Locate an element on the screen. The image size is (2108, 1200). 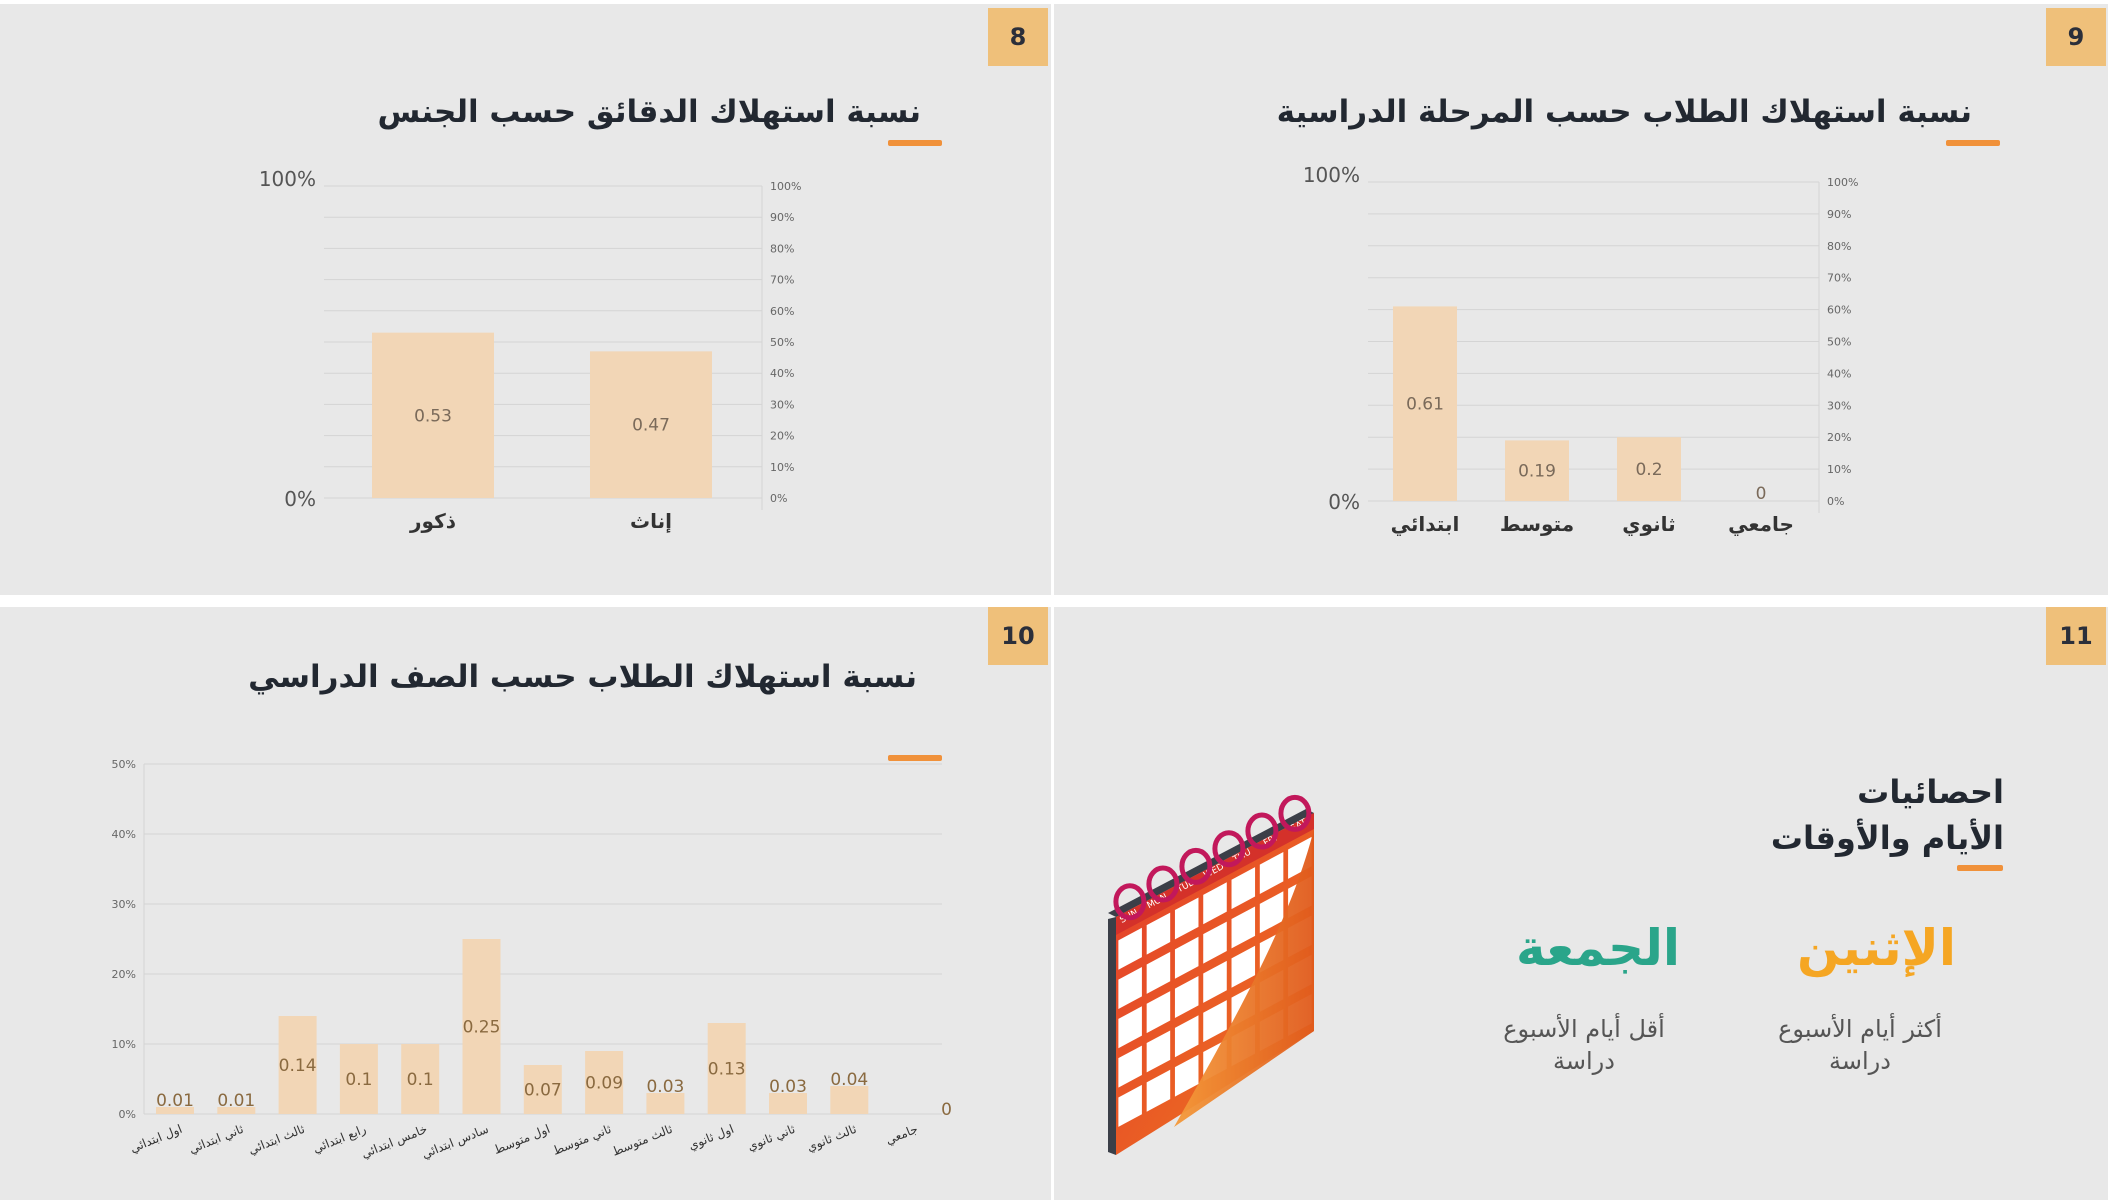
category-label: متوسط is located at coordinates (1537, 524).